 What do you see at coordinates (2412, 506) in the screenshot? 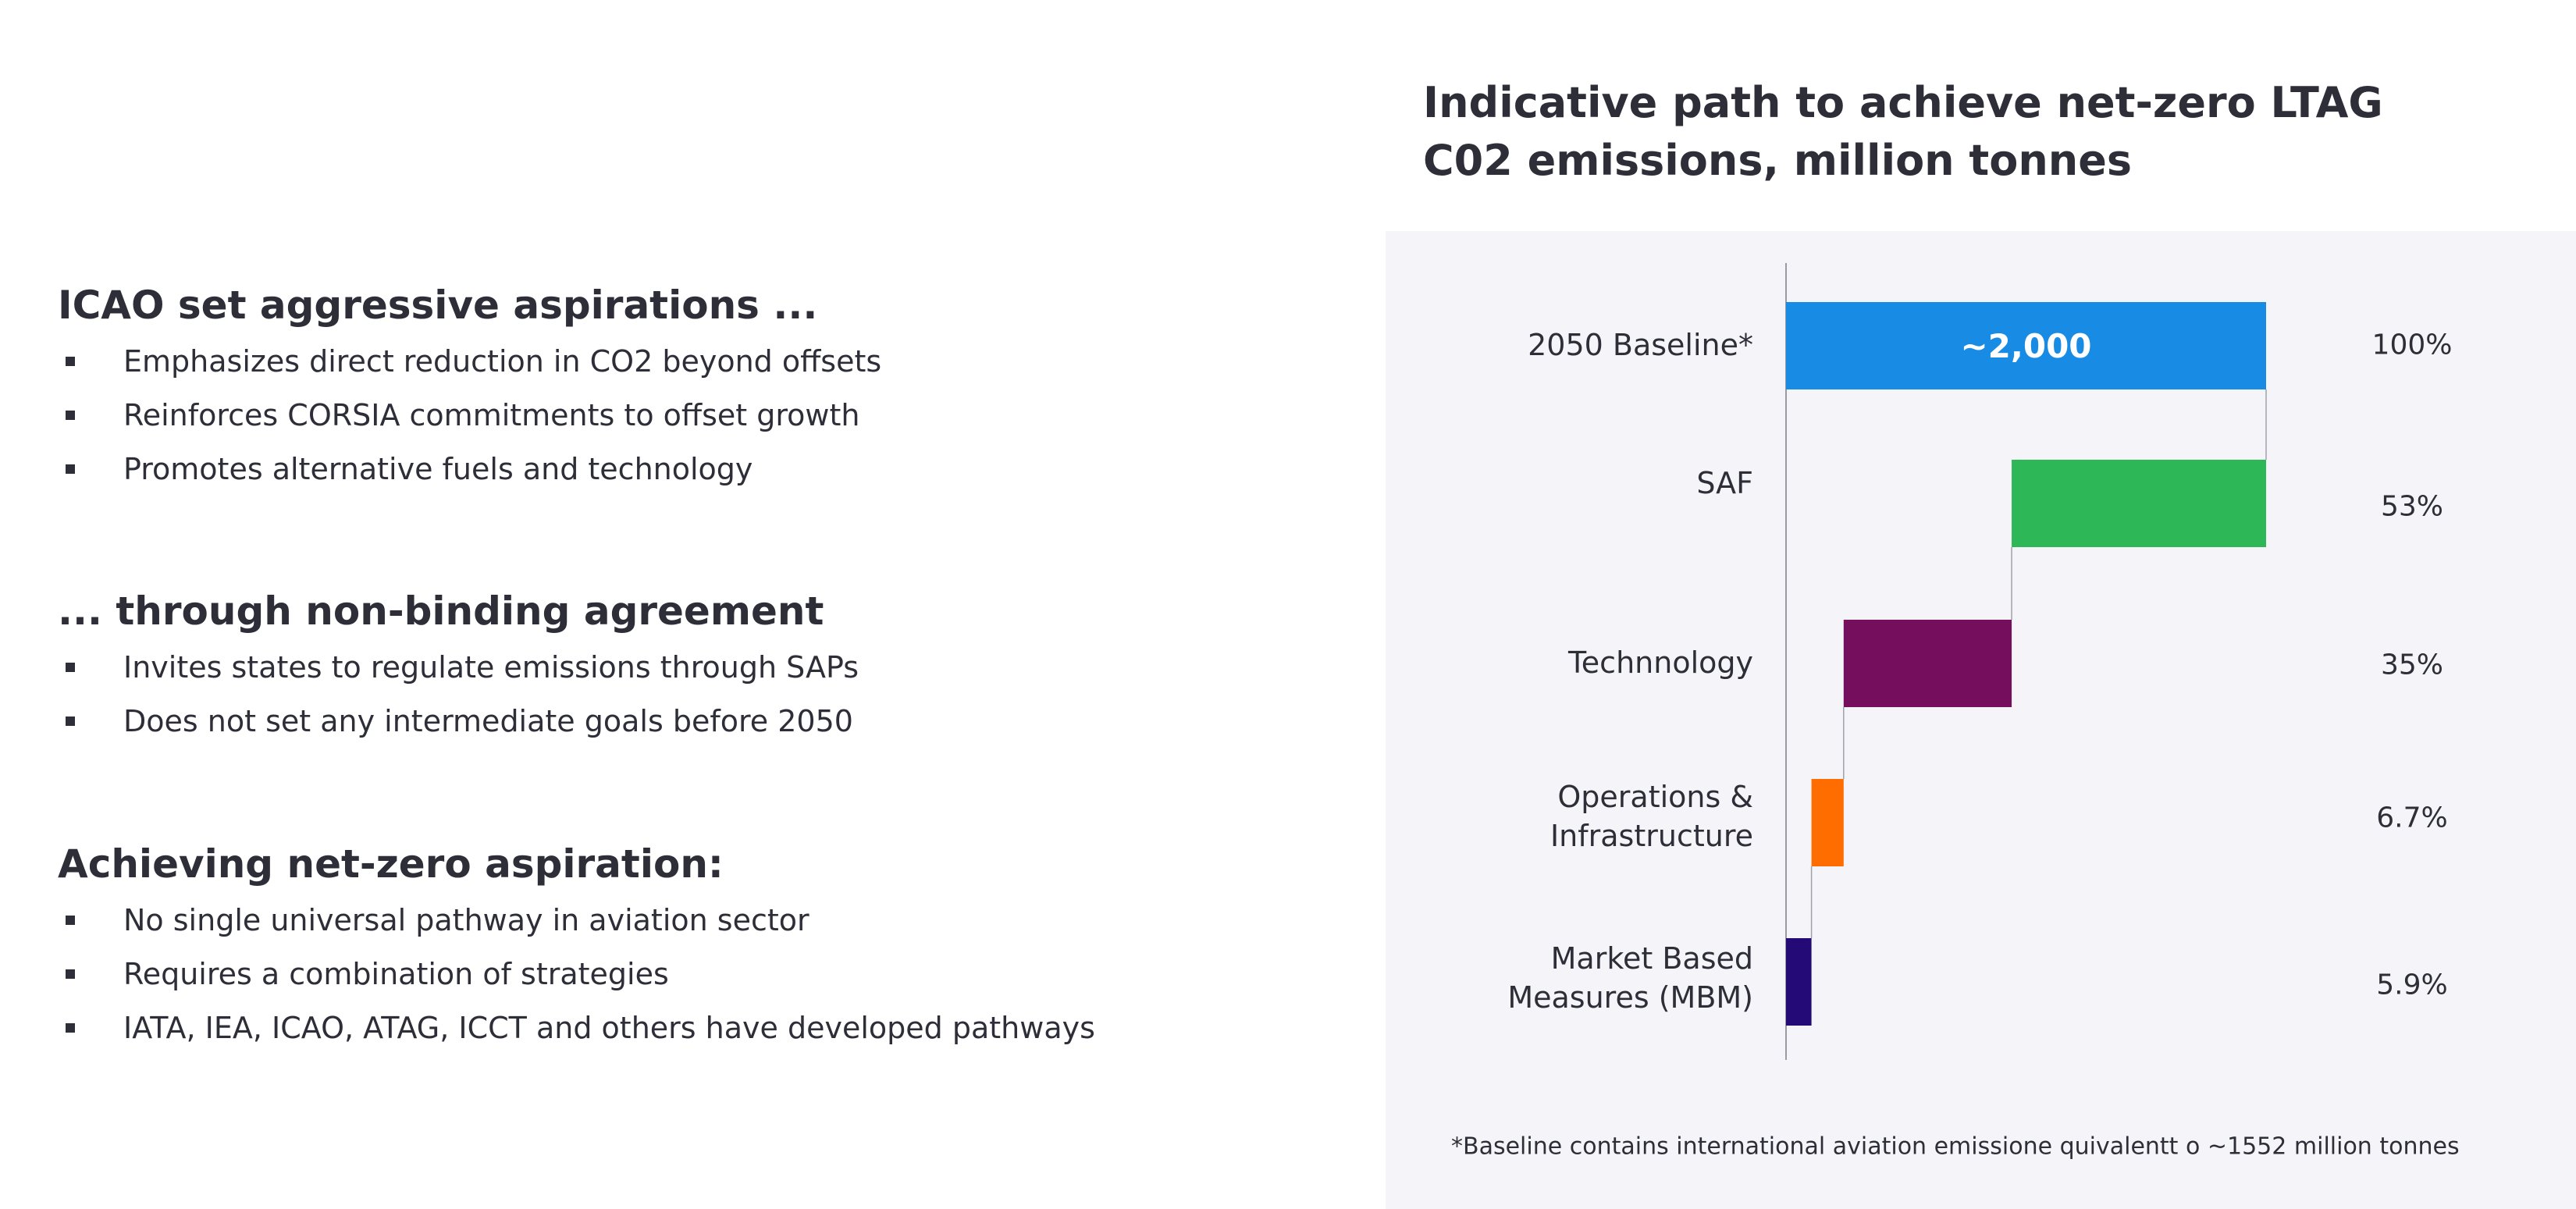
I see `percent-label: 53%` at bounding box center [2412, 506].